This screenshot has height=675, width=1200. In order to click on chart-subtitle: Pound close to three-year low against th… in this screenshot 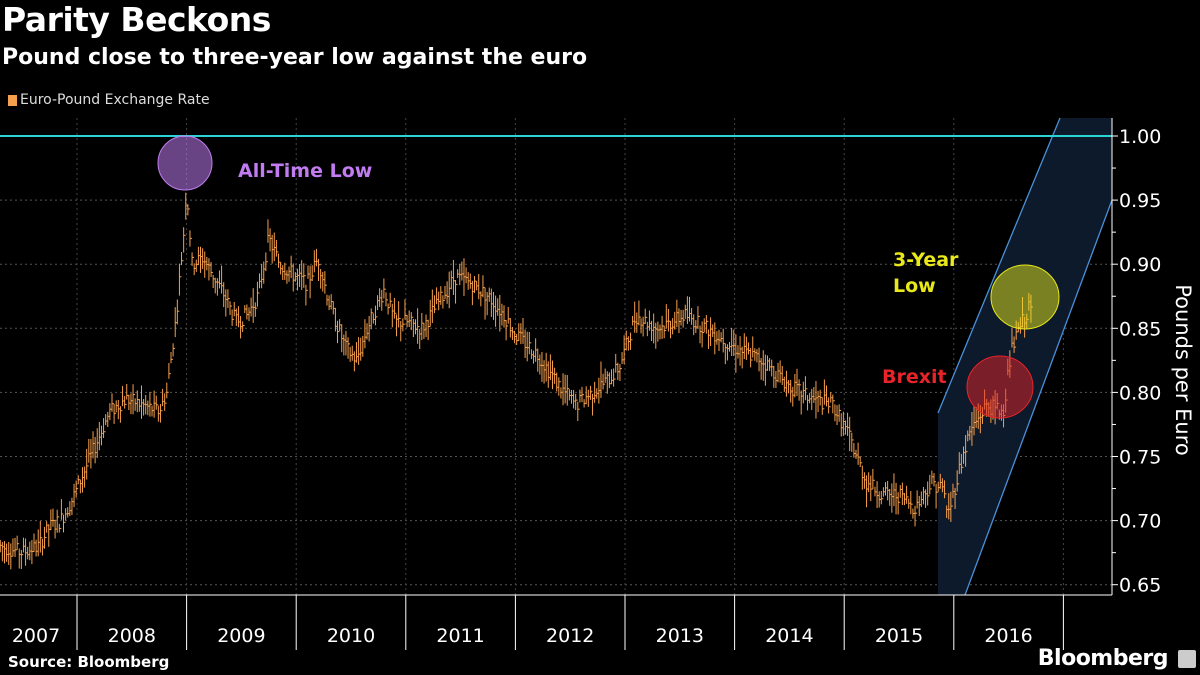, I will do `click(295, 57)`.